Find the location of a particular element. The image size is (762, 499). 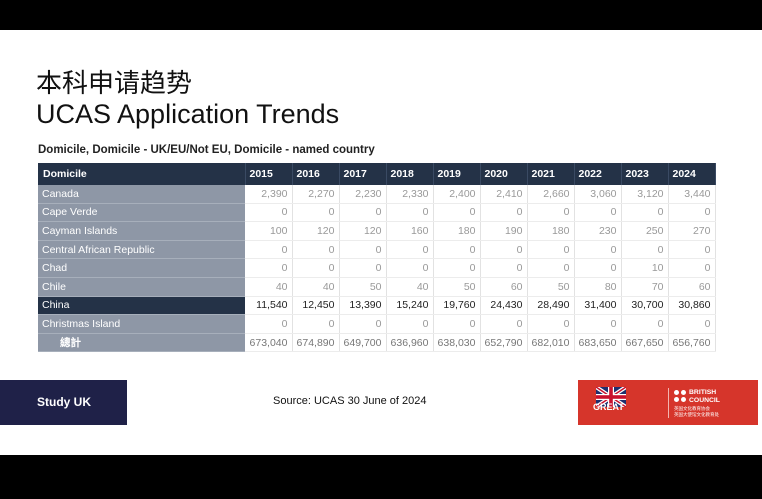

year-header: 2022 is located at coordinates (598, 174).